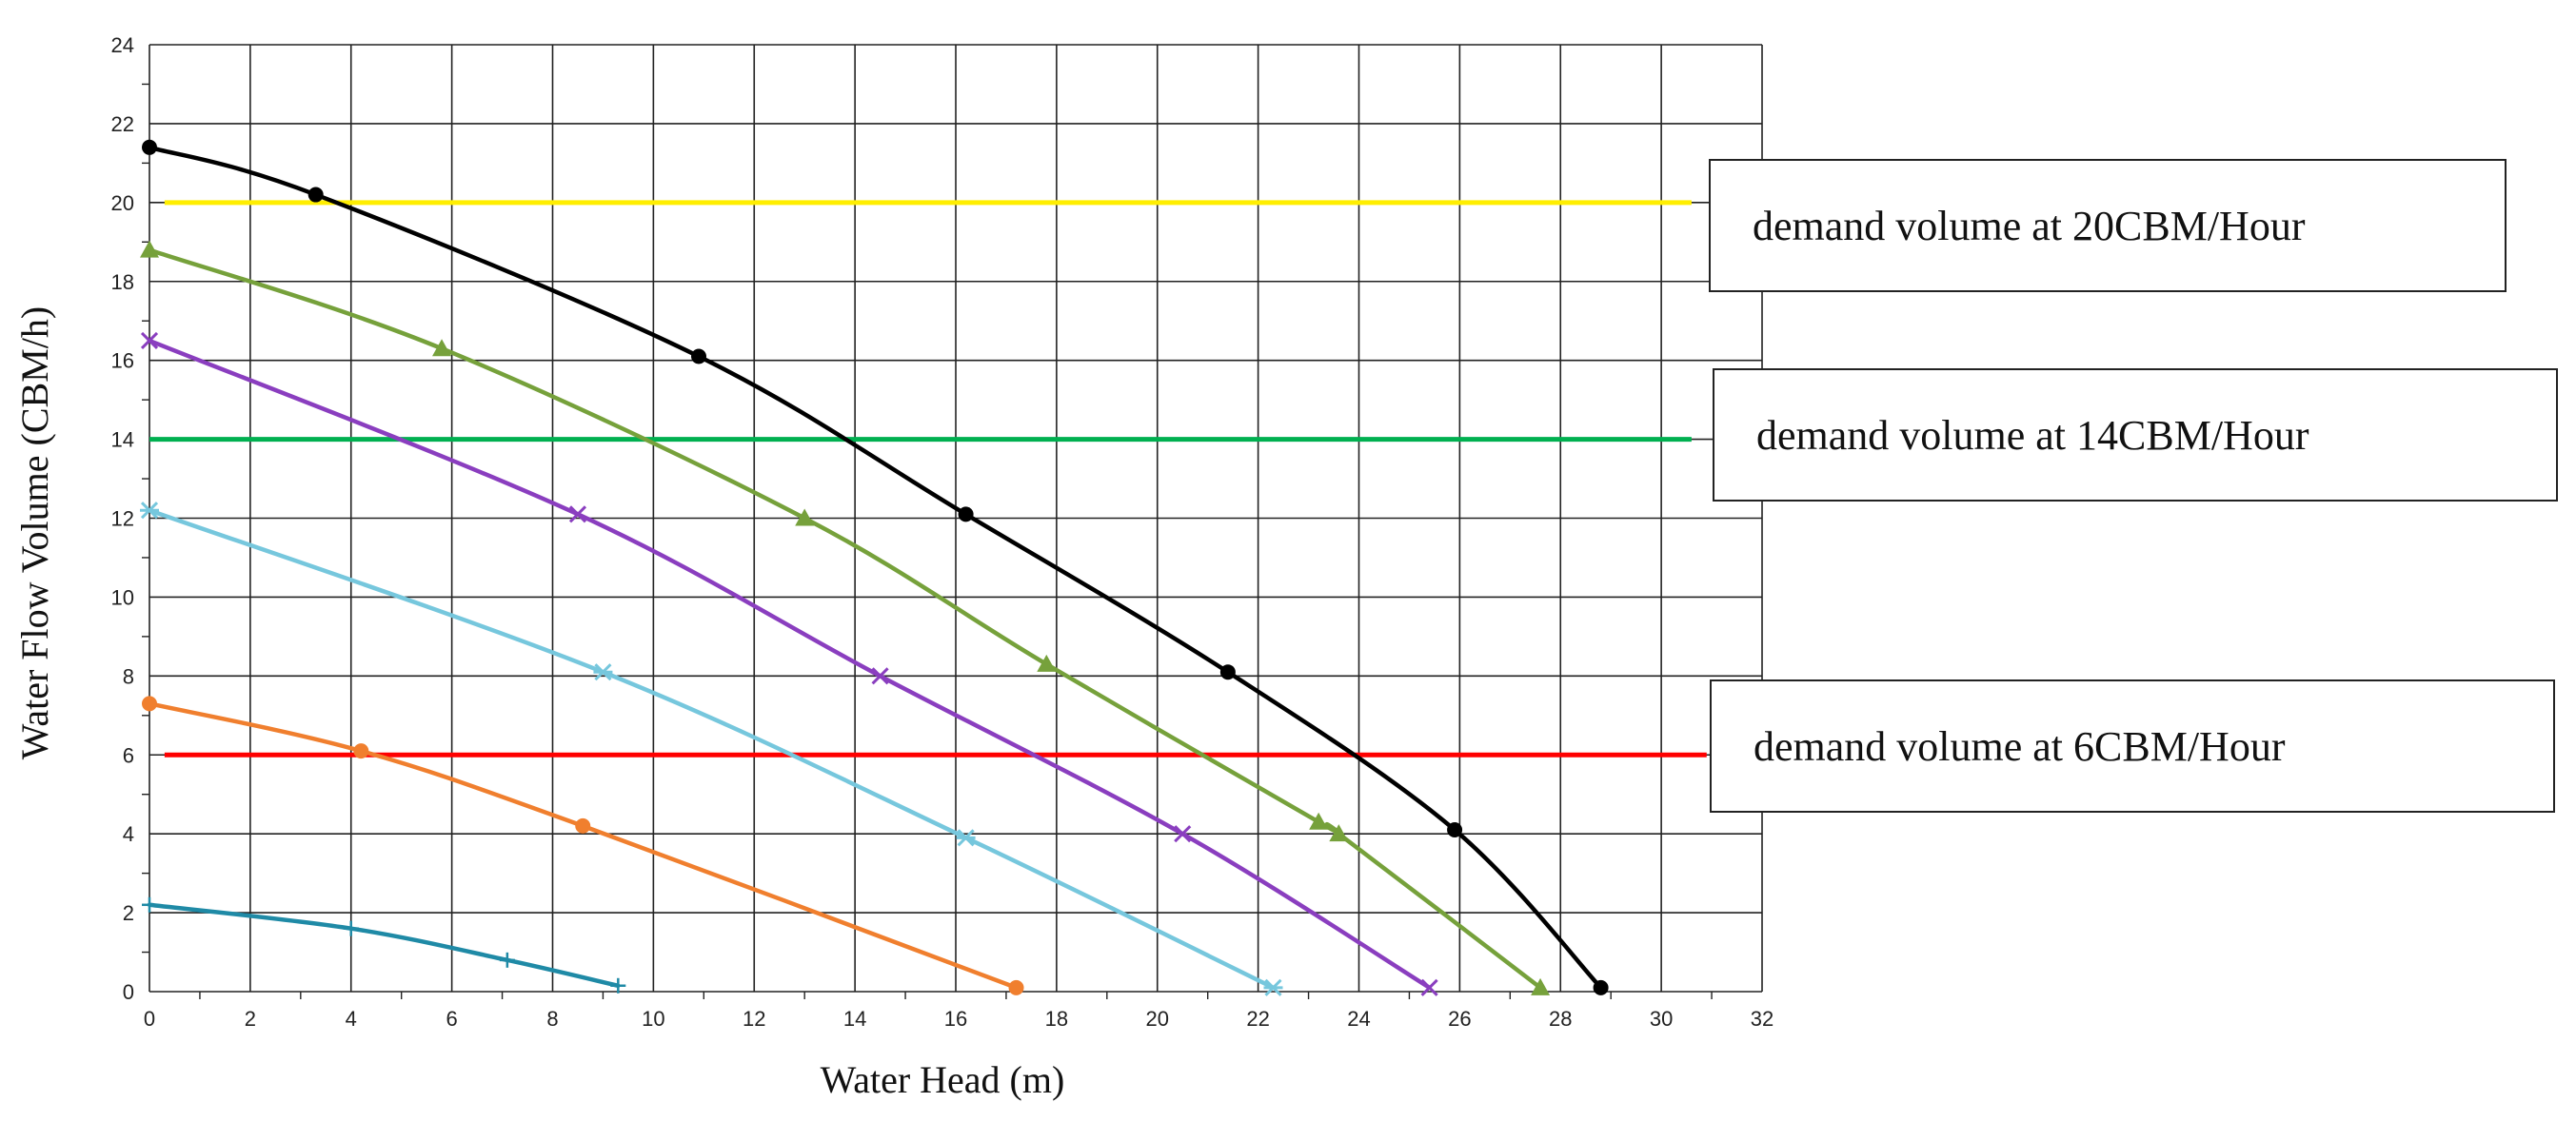 The image size is (2576, 1122). What do you see at coordinates (2029, 225) in the screenshot?
I see `legend-label-demand-20: demand volume at 20CBM/Hour` at bounding box center [2029, 225].